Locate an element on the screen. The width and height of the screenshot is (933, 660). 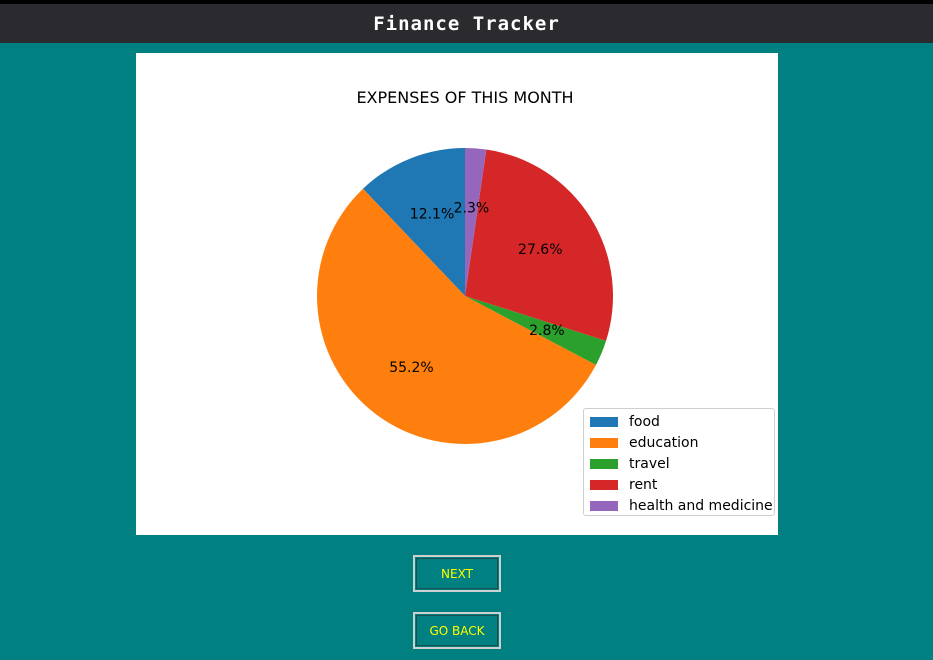
legend-item-health-and-medicine: health and medicine is located at coordinates (682, 505).